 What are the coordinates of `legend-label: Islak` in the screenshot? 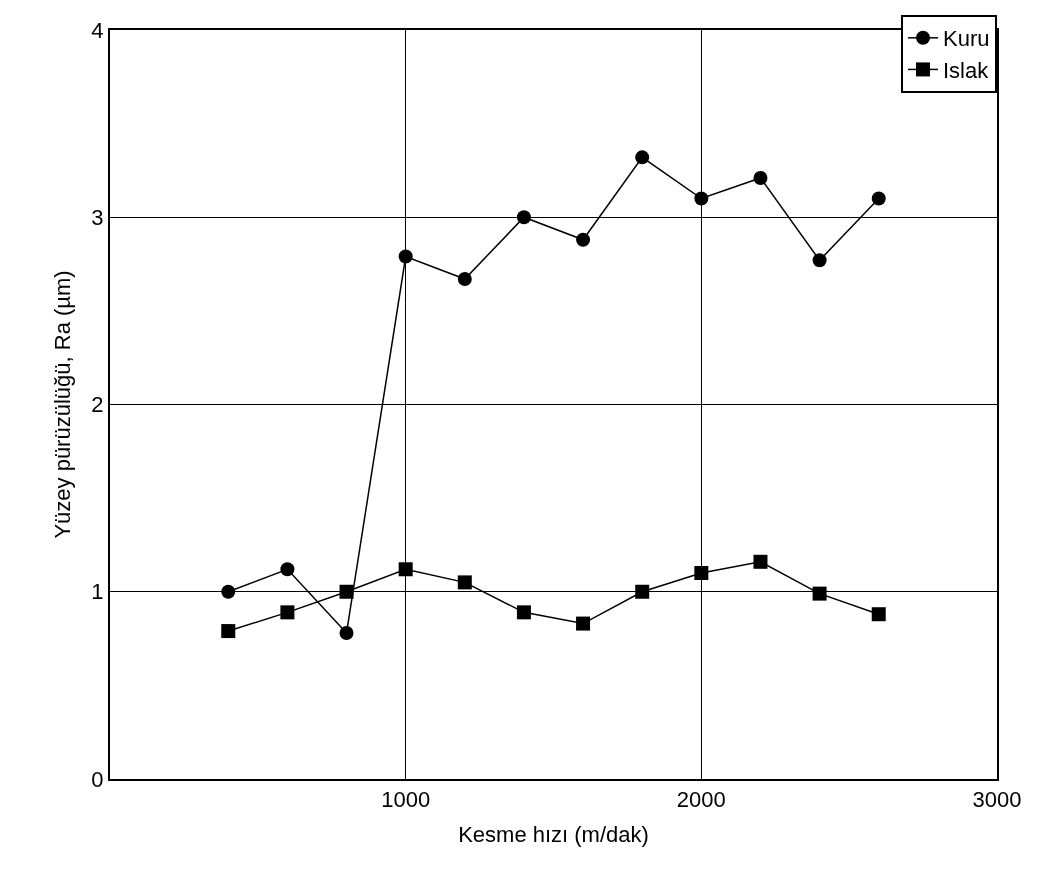 It's located at (966, 70).